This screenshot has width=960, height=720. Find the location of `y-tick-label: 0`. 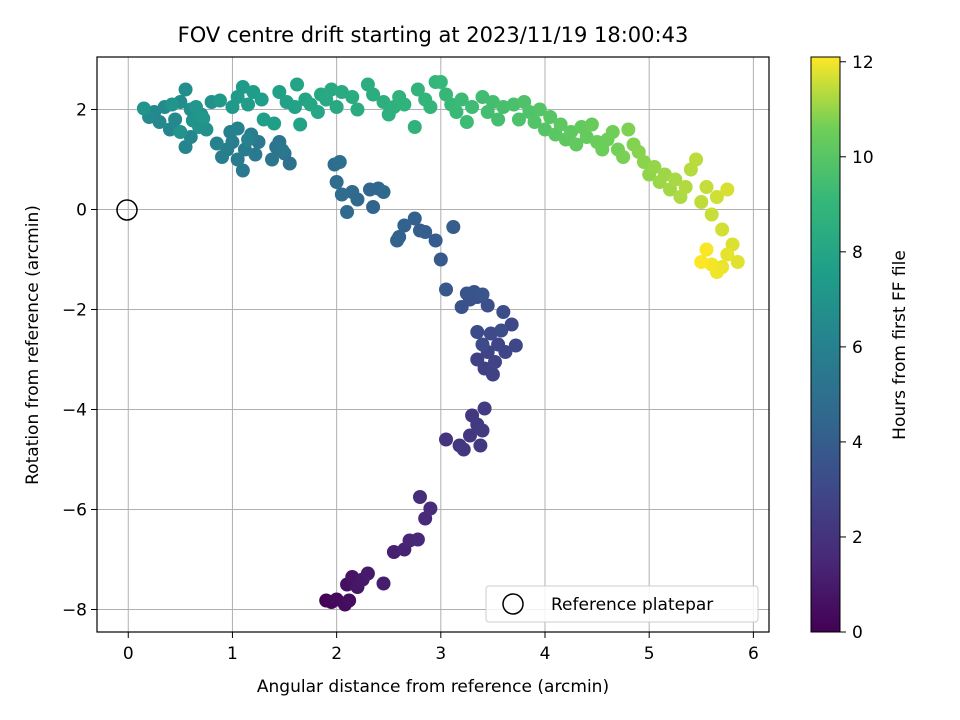

y-tick-label: 0 is located at coordinates (81, 211).